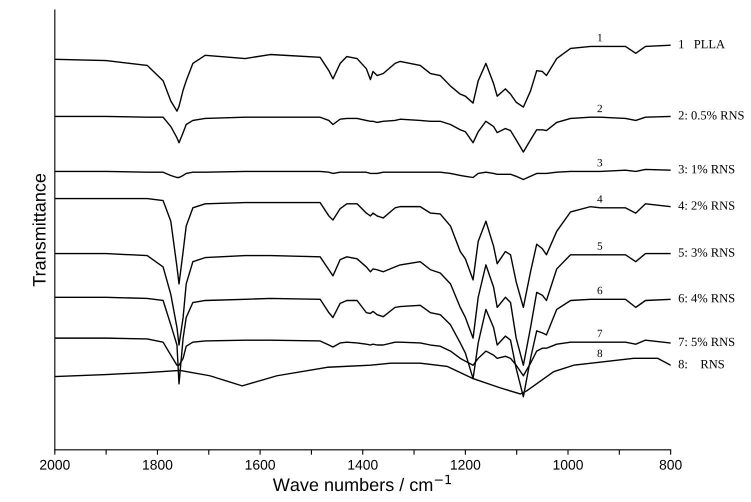 The height and width of the screenshot is (502, 751). I want to click on x-tick-label: 2000, so click(55, 465).